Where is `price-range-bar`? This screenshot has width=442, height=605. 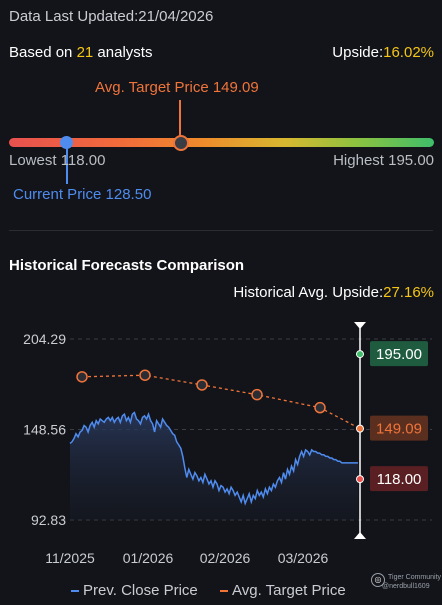
price-range-bar is located at coordinates (221, 142).